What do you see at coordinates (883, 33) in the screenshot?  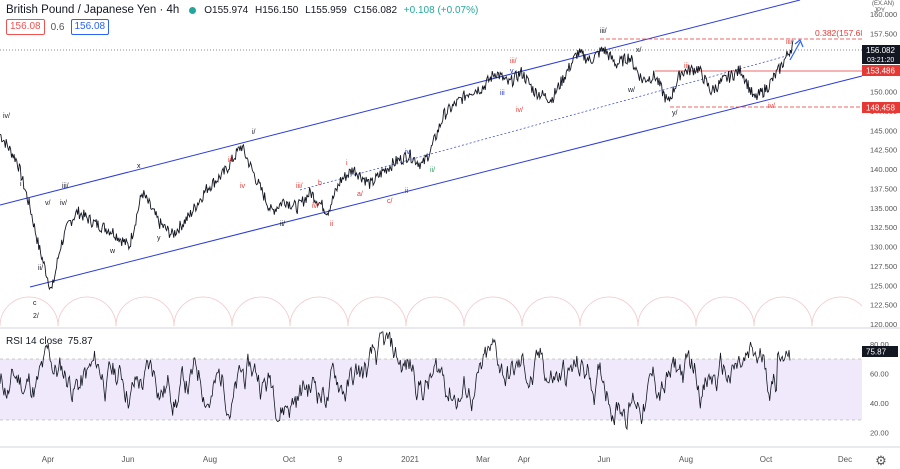 I see `price-tick-label: 157.500` at bounding box center [883, 33].